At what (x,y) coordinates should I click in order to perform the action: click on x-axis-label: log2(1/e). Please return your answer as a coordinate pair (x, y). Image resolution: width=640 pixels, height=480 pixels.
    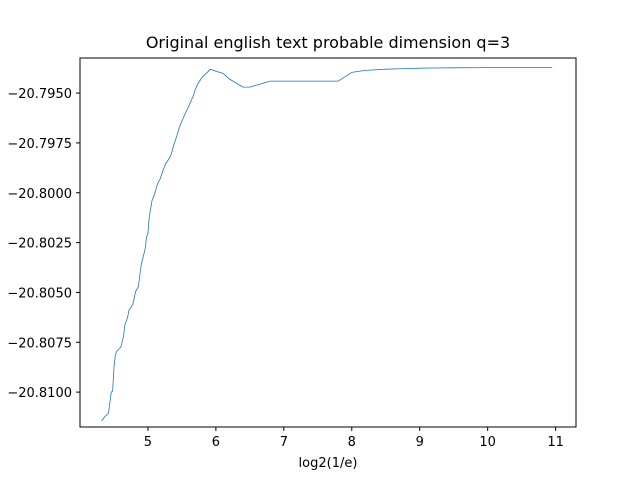
    Looking at the image, I should click on (328, 463).